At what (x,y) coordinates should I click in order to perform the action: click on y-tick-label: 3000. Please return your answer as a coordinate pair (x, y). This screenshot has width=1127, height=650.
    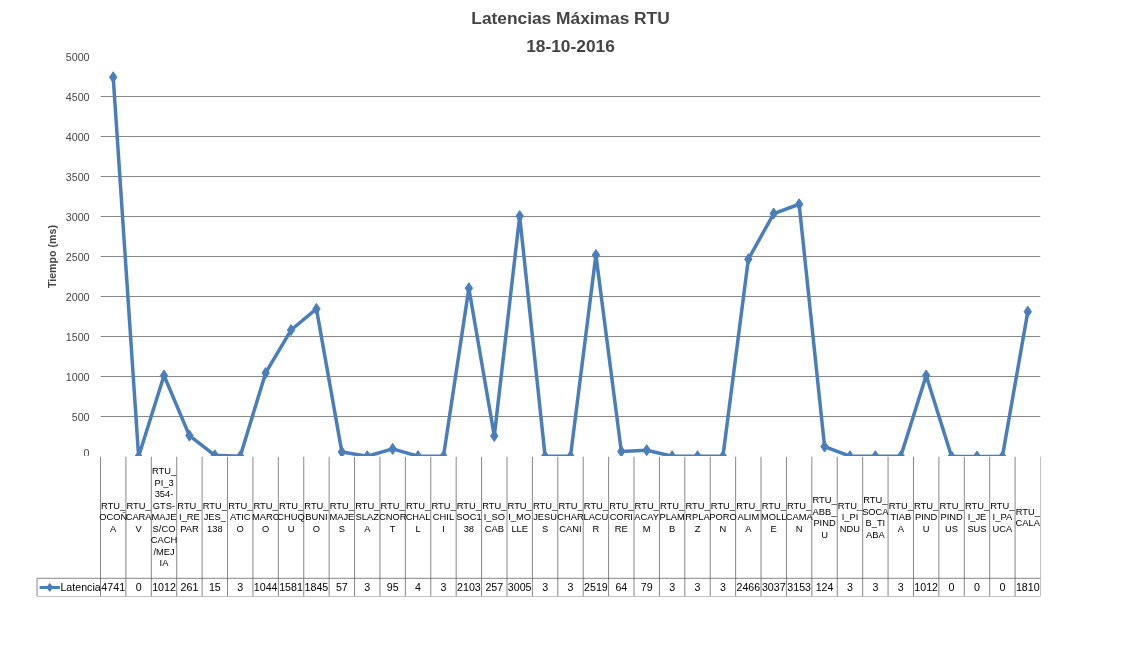
    Looking at the image, I should click on (77, 216).